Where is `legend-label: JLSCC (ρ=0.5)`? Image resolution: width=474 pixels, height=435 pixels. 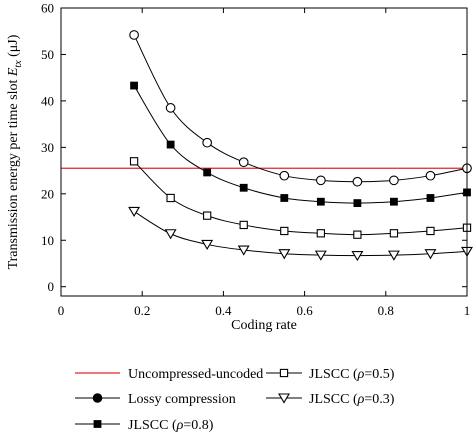
legend-label: JLSCC (ρ=0.5) is located at coordinates (352, 374).